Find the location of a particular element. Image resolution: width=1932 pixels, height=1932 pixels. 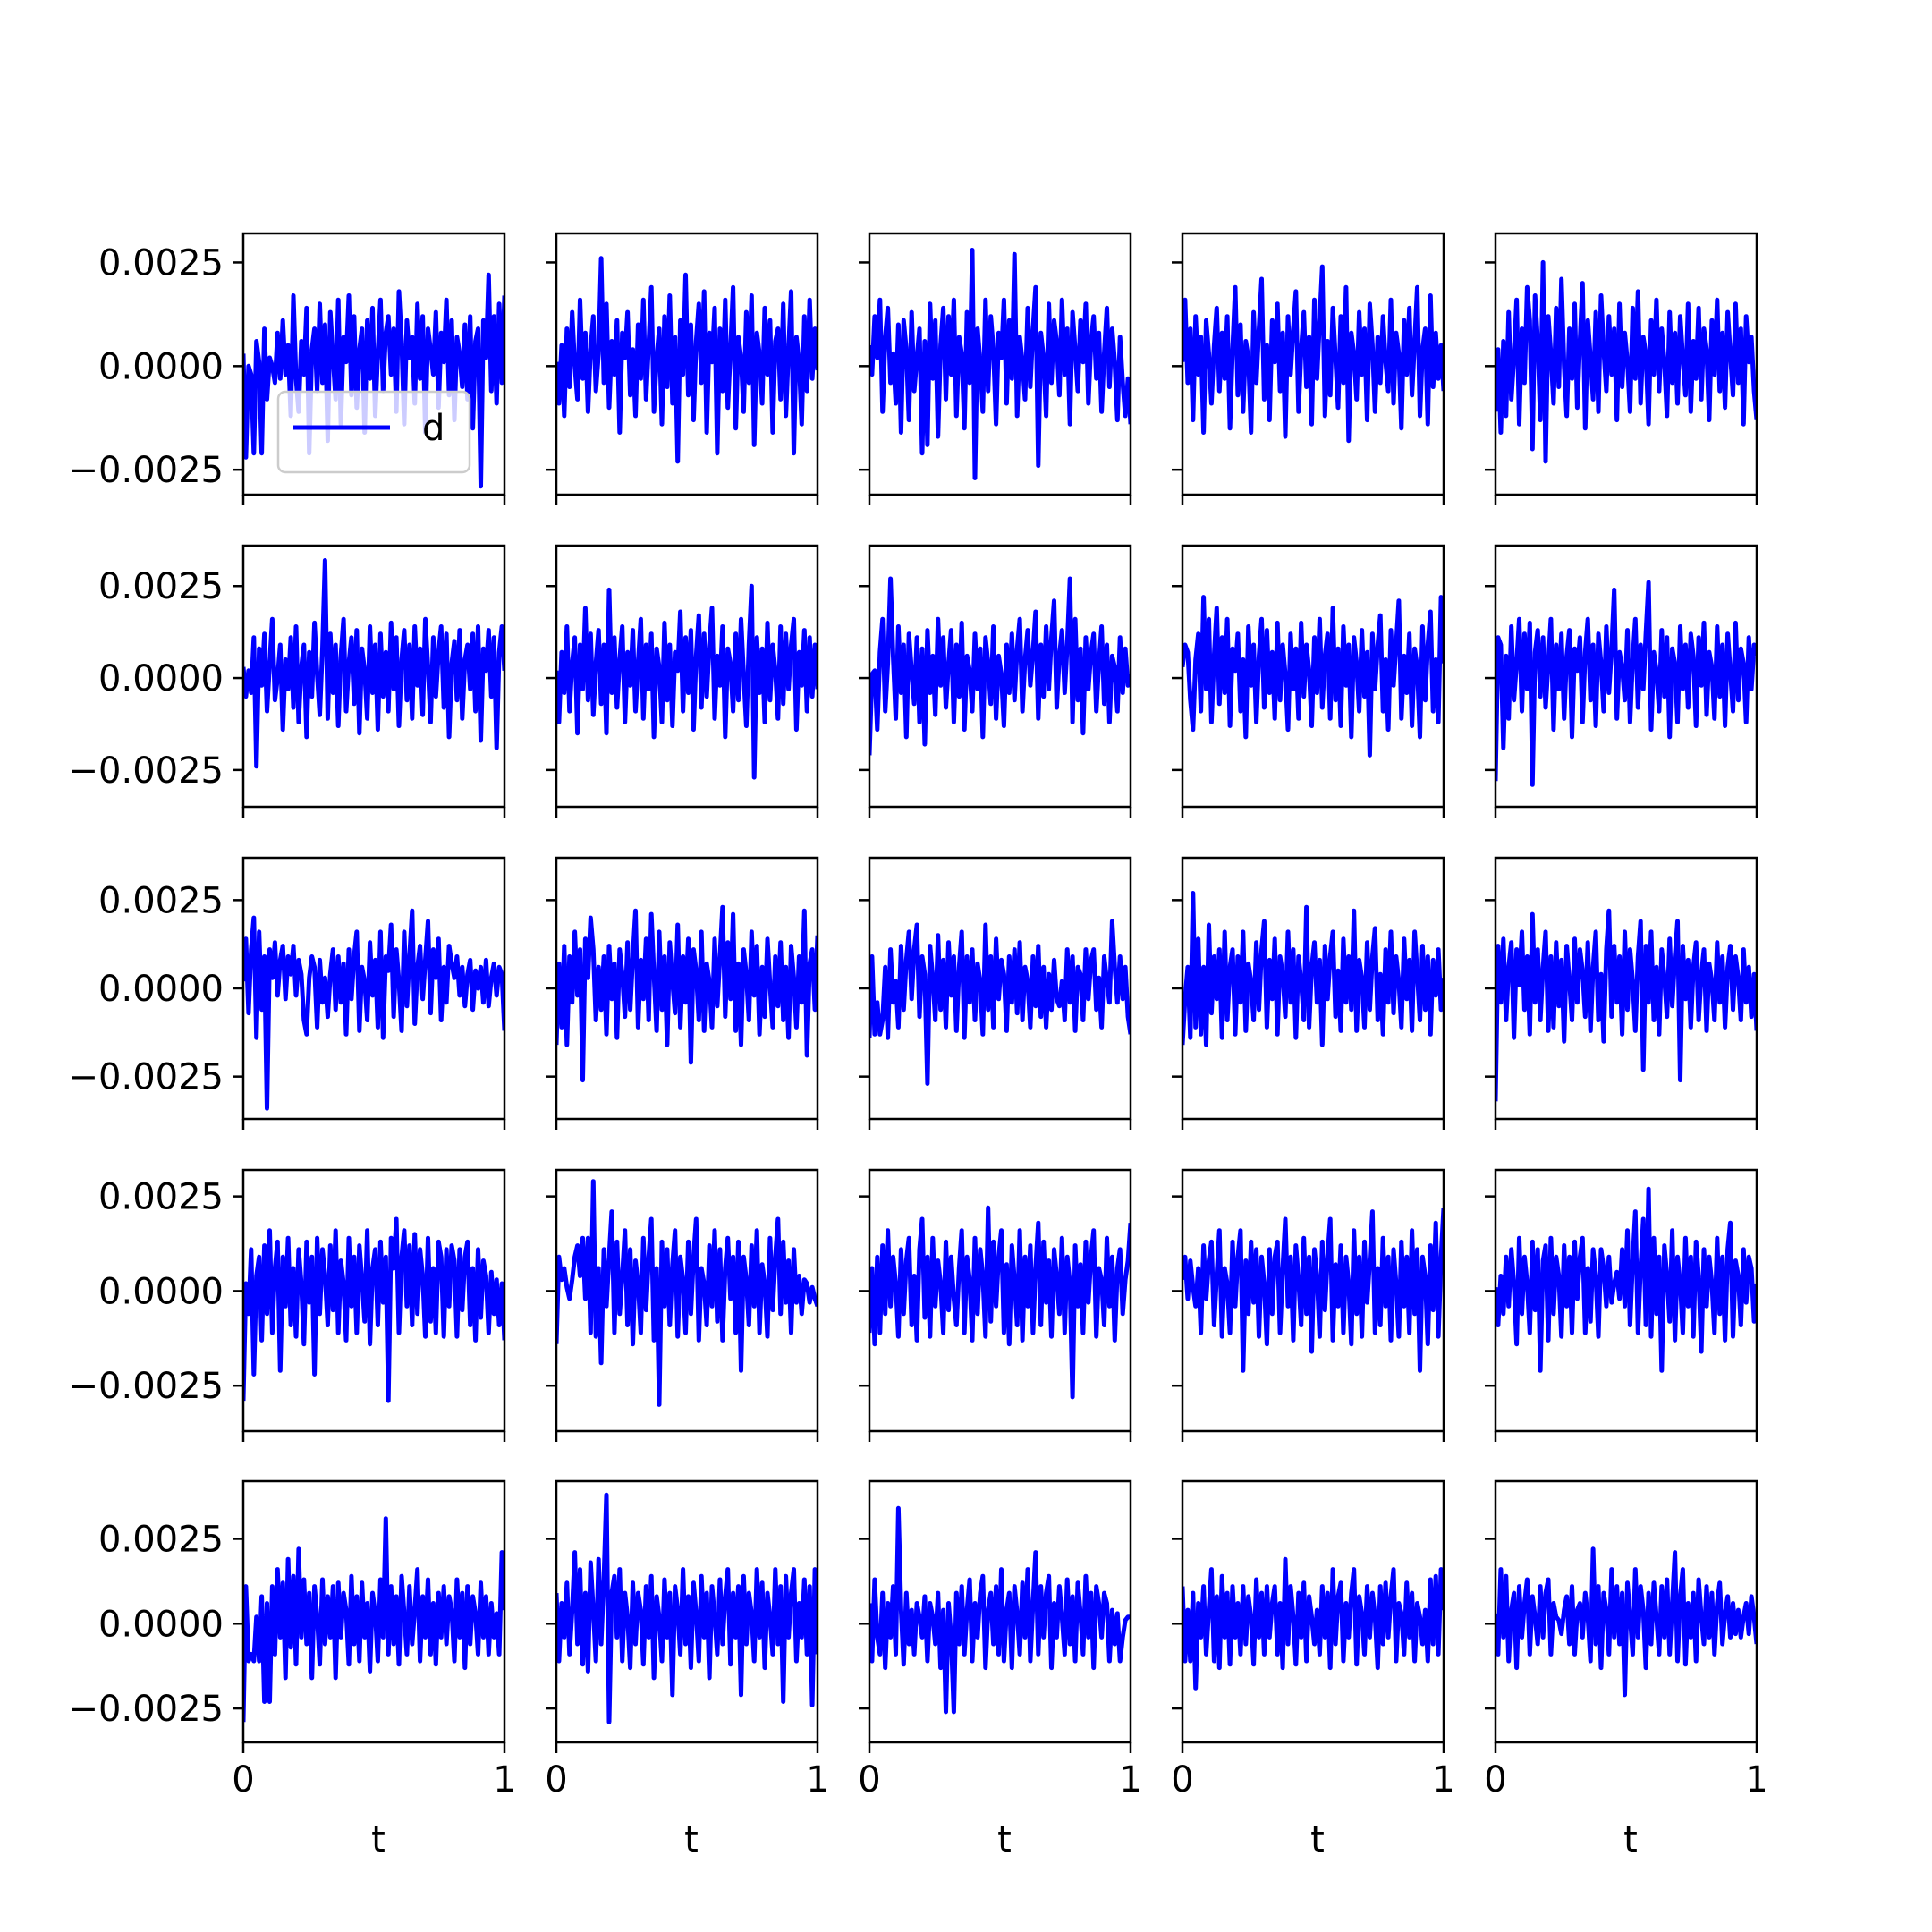

subplot-r1-c0: −0.0025 0.0000 0.0025 is located at coordinates (287, 681).